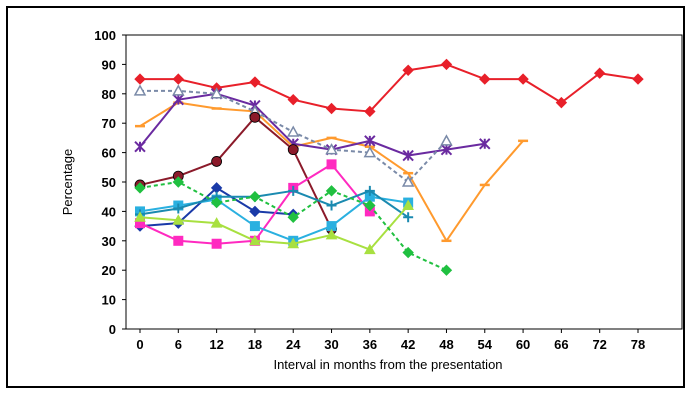 This screenshot has height=396, width=693. Describe the element at coordinates (109, 270) in the screenshot. I see `y-tick-label: 20` at that location.